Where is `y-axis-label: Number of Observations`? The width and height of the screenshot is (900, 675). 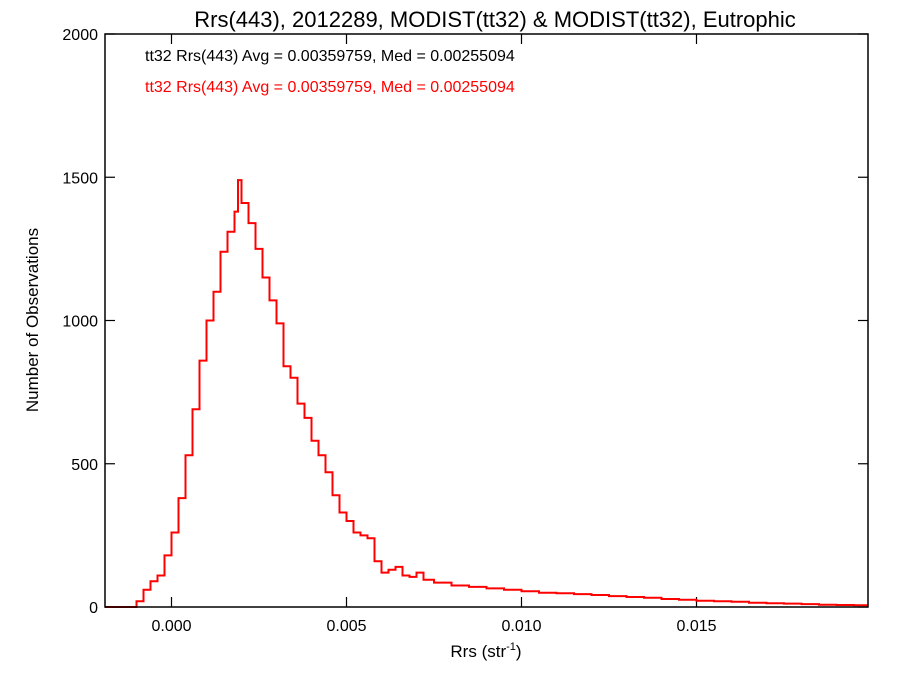 y-axis-label: Number of Observations is located at coordinates (32, 320).